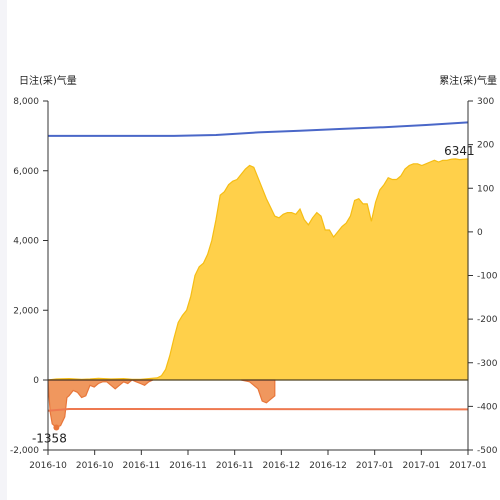 The height and width of the screenshot is (500, 500). I want to click on right-tick-label: -500, so click(487, 451).